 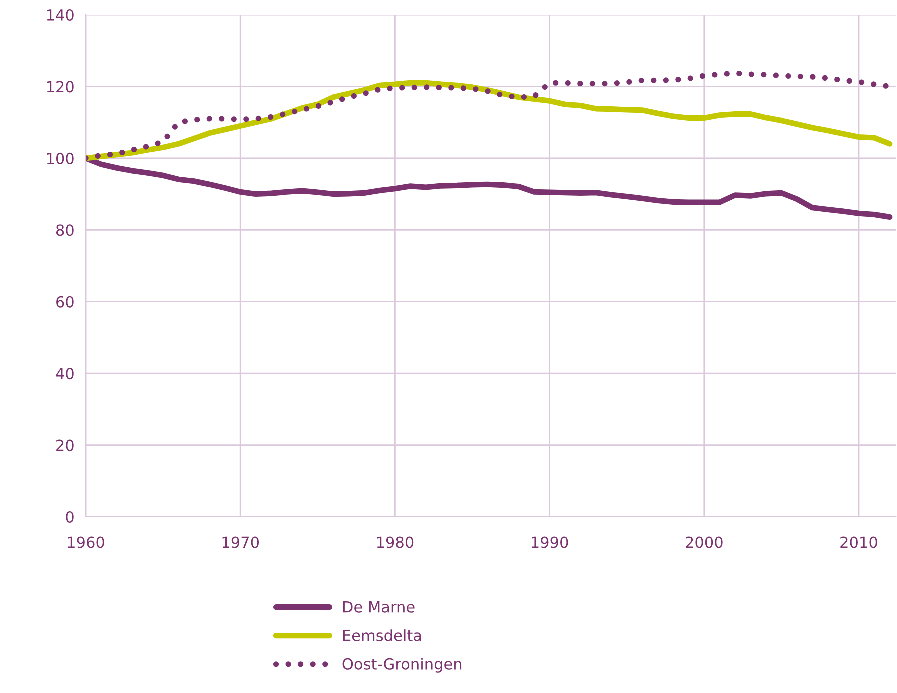 What do you see at coordinates (60, 158) in the screenshot?
I see `y-tick-label: 100` at bounding box center [60, 158].